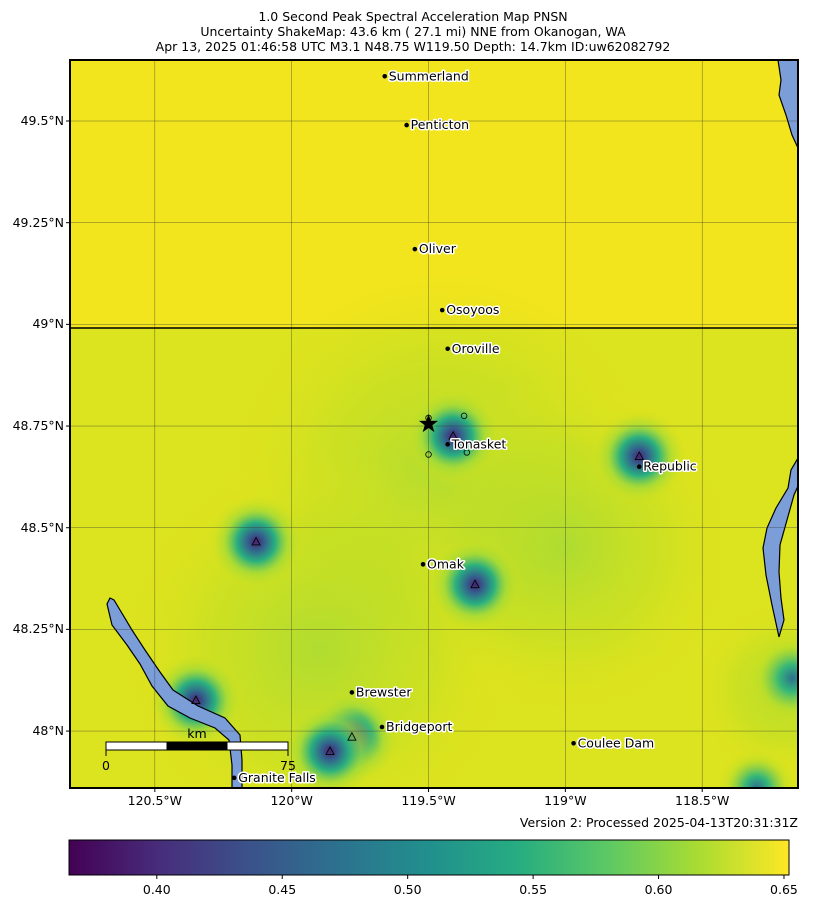 The height and width of the screenshot is (907, 826). Describe the element at coordinates (428, 800) in the screenshot. I see `lon-tick-label: 119.5°W` at that location.